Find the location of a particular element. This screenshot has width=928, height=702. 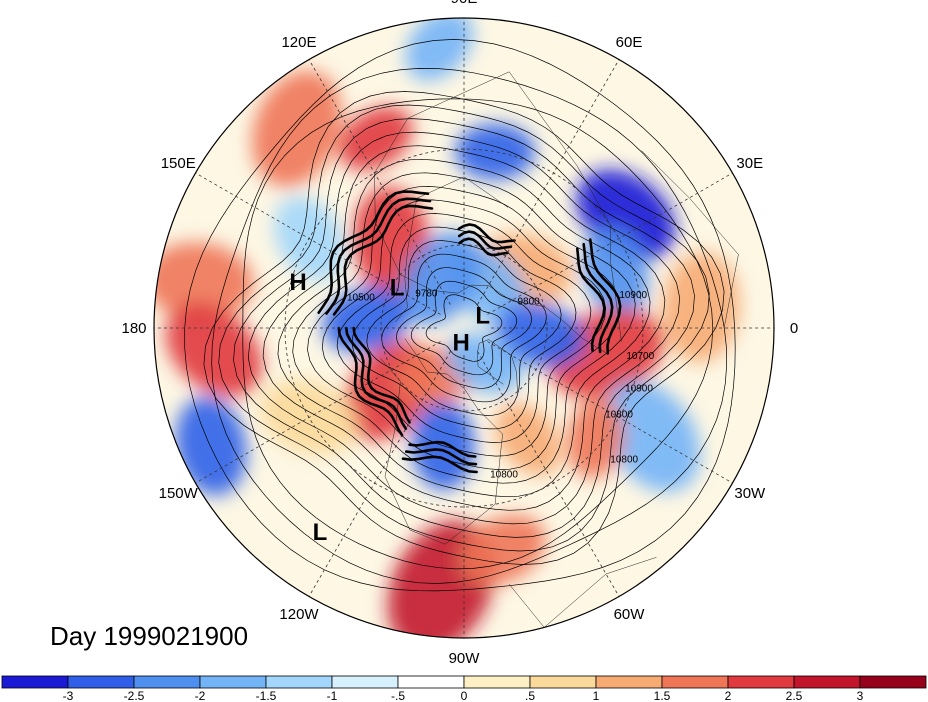

longitude-label: 150E is located at coordinates (178, 163).